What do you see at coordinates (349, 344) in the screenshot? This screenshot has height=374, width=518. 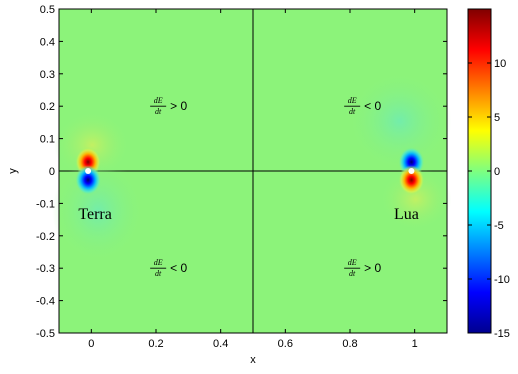 I see `x-tick-label: 0.8` at bounding box center [349, 344].